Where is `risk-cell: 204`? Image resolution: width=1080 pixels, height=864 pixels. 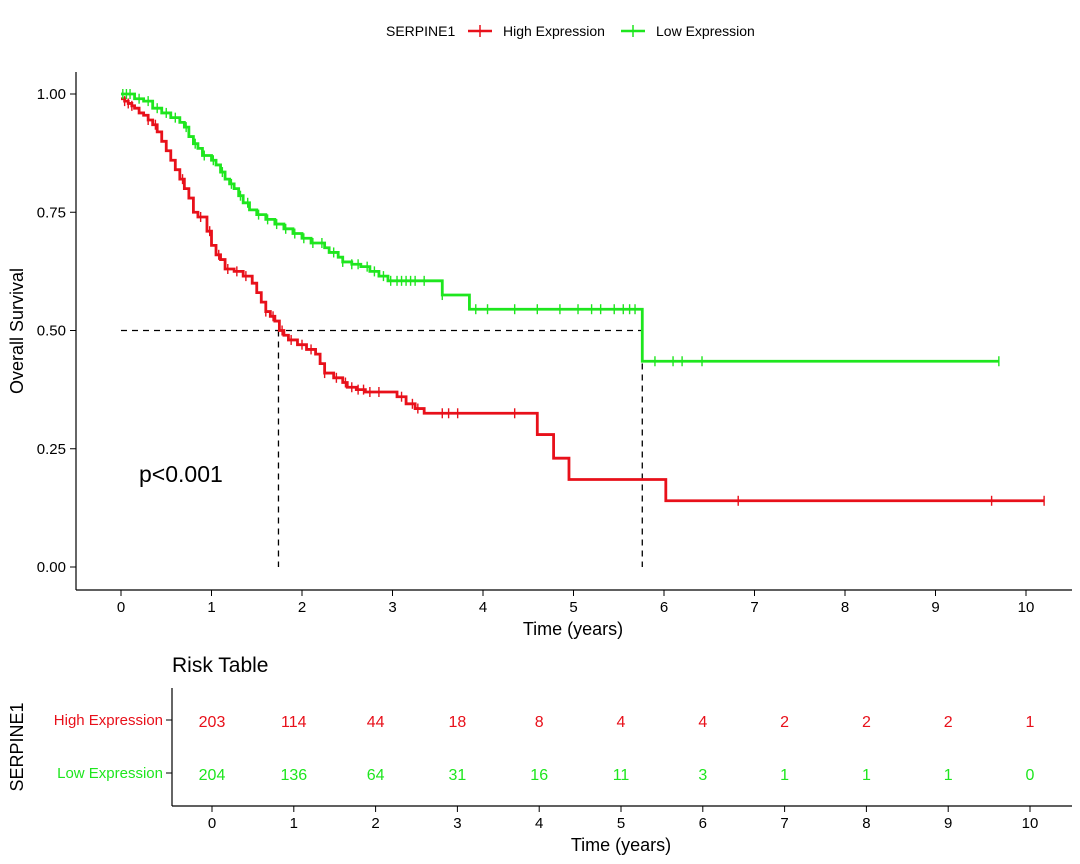 risk-cell: 204 is located at coordinates (212, 775).